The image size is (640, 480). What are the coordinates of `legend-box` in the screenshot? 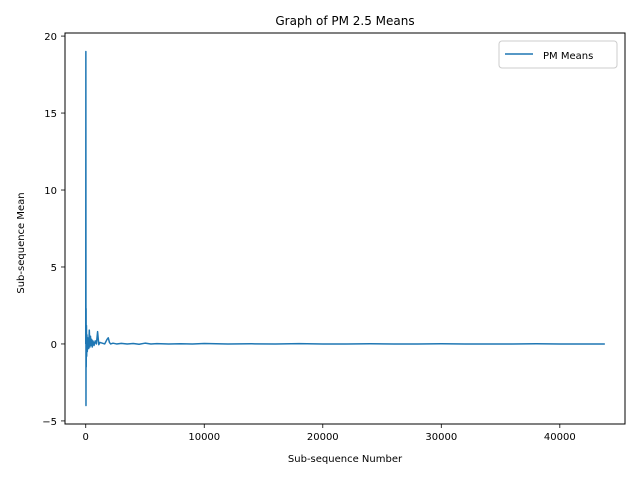 It's located at (558, 54).